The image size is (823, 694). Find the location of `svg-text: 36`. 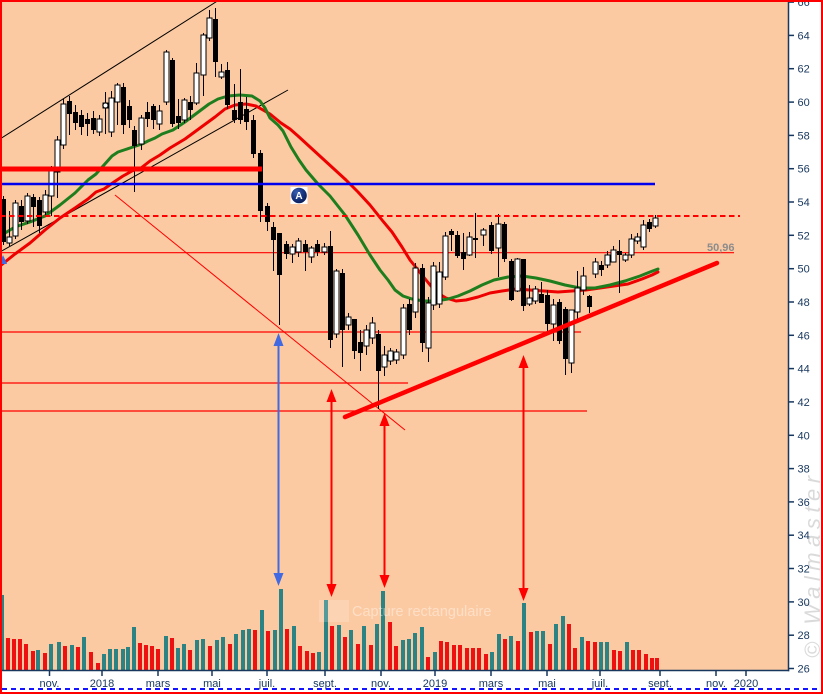

svg-text: 36 is located at coordinates (804, 503).